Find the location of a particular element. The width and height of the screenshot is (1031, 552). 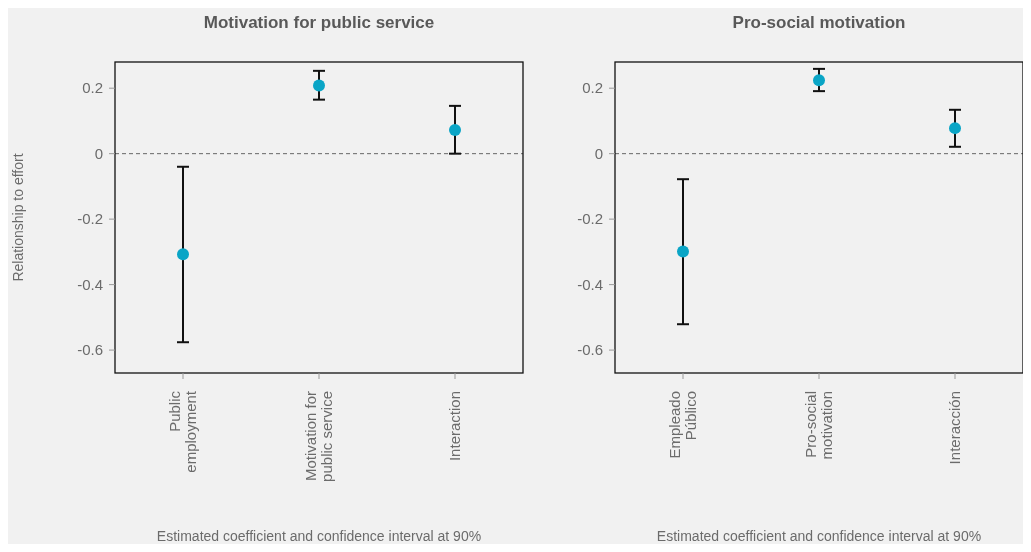

chart-title: Pro-social motivation is located at coordinates (819, 22).